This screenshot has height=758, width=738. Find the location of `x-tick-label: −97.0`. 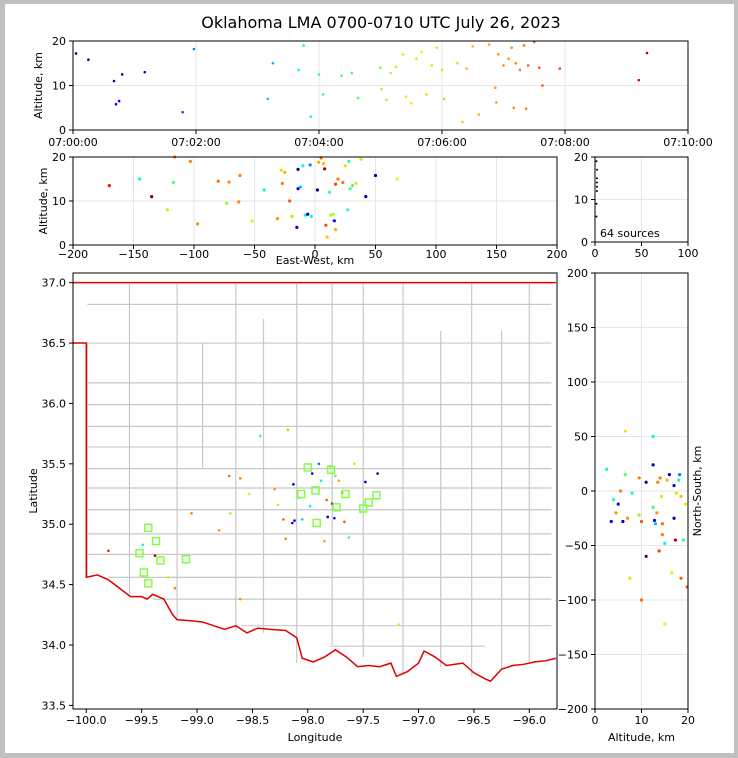

x-tick-label: −97.0 is located at coordinates (419, 720).